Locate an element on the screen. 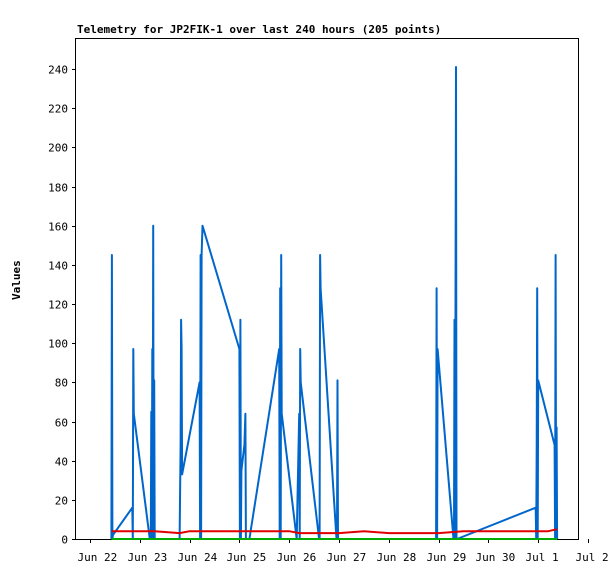 The width and height of the screenshot is (615, 579). x-tick-label: Jun 22 is located at coordinates (98, 557).